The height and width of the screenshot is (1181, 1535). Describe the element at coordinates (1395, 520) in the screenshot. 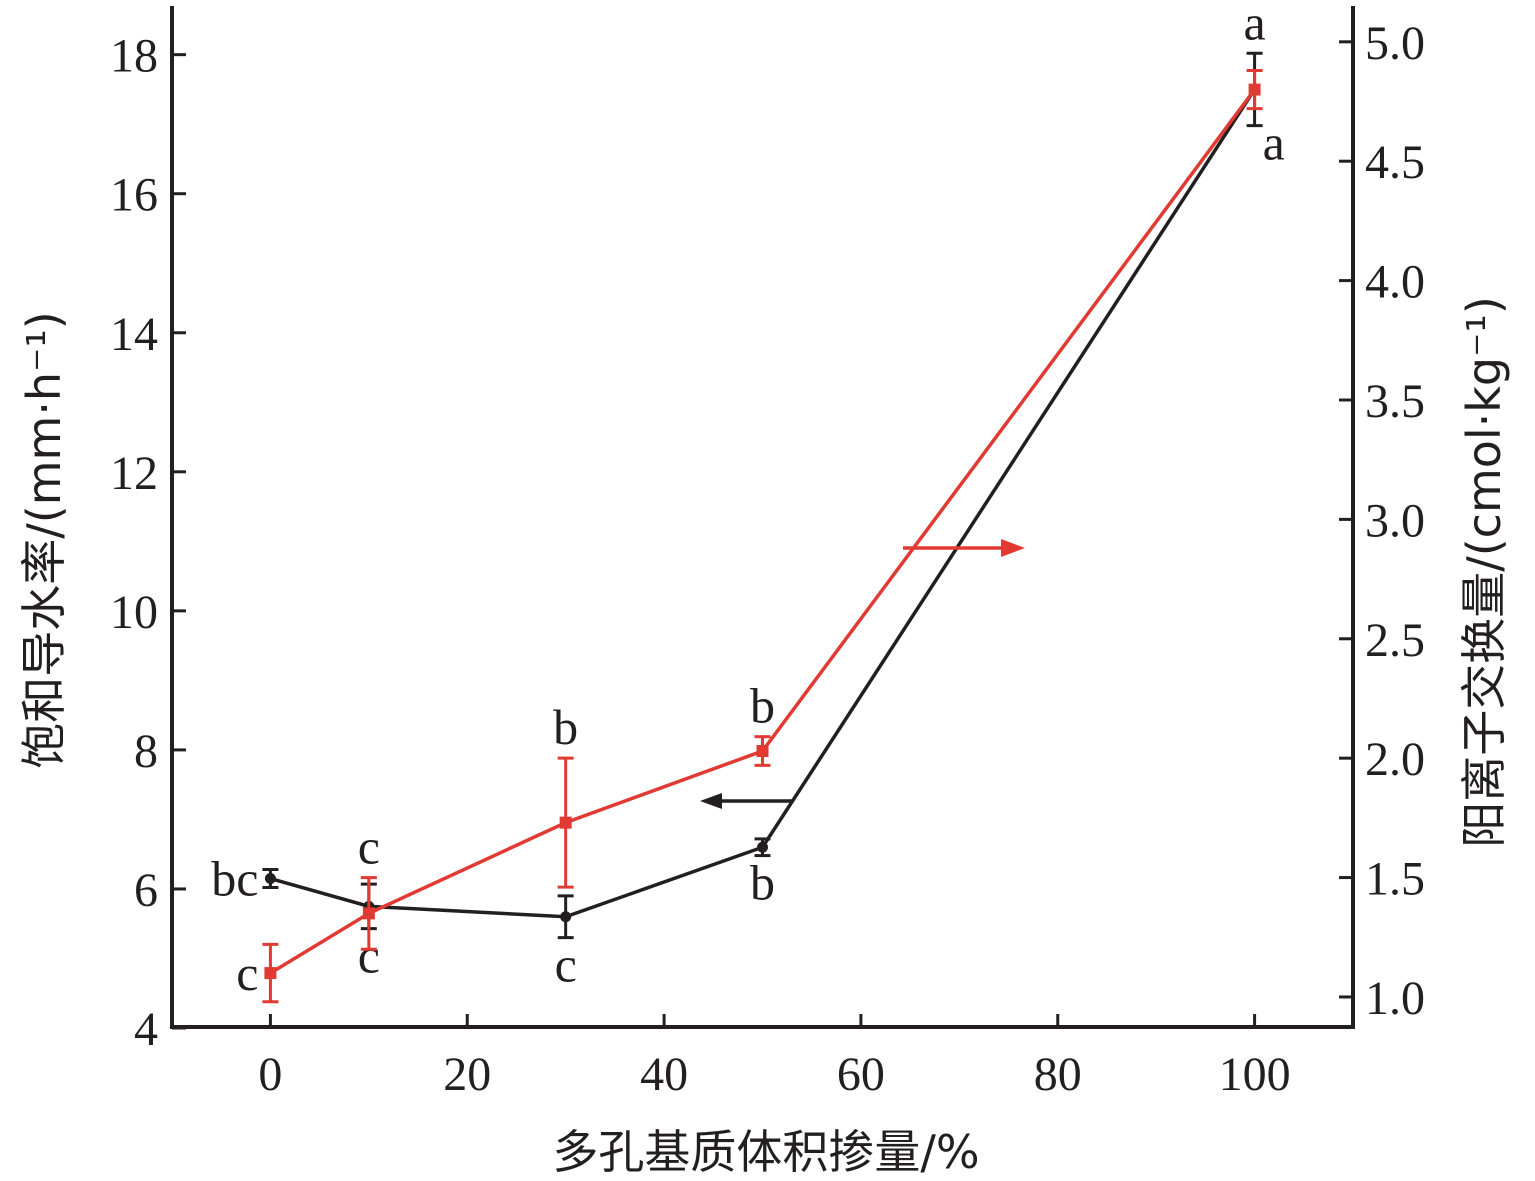

I see `right-y-tick-label: 3.0` at that location.